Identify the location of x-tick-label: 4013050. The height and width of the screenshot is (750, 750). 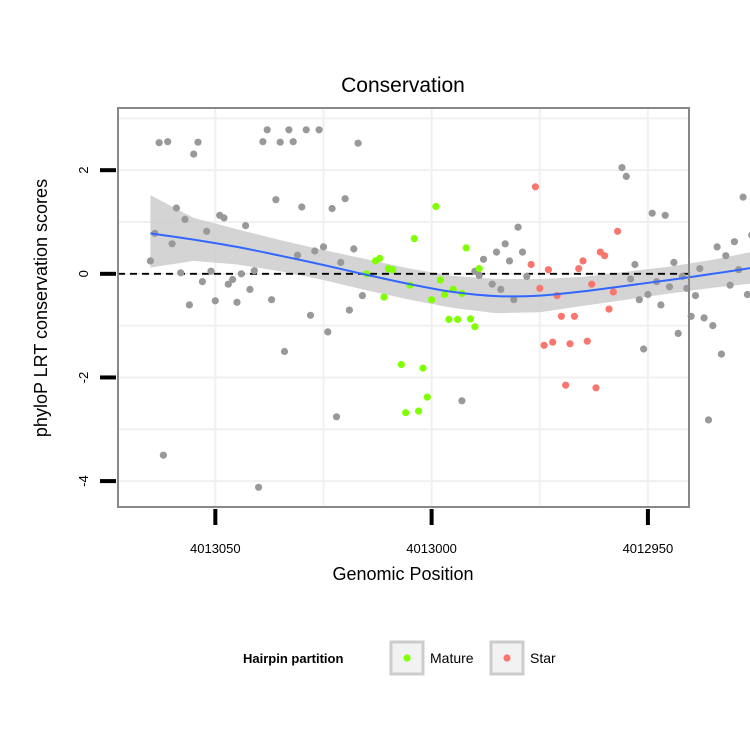
(215, 548).